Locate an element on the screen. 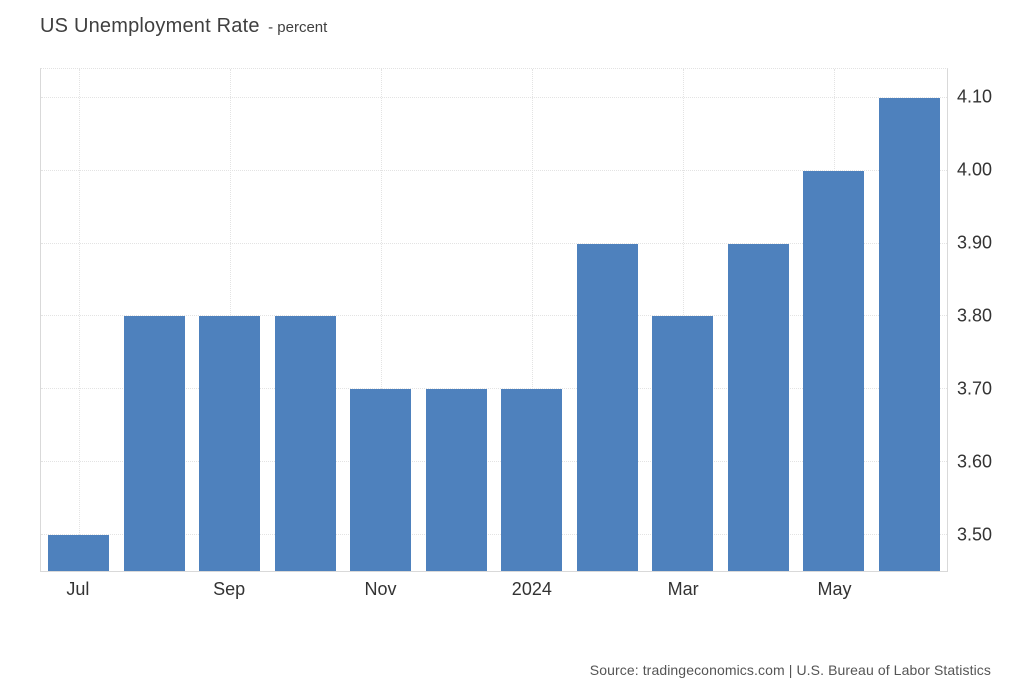 This screenshot has width=1024, height=700. x-tick-label: Mar is located at coordinates (683, 589).